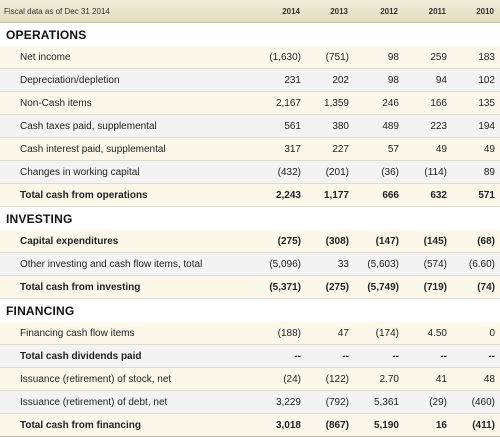 This screenshot has width=500, height=437. What do you see at coordinates (282, 264) in the screenshot?
I see `value-cell-2014: (5,096)` at bounding box center [282, 264].